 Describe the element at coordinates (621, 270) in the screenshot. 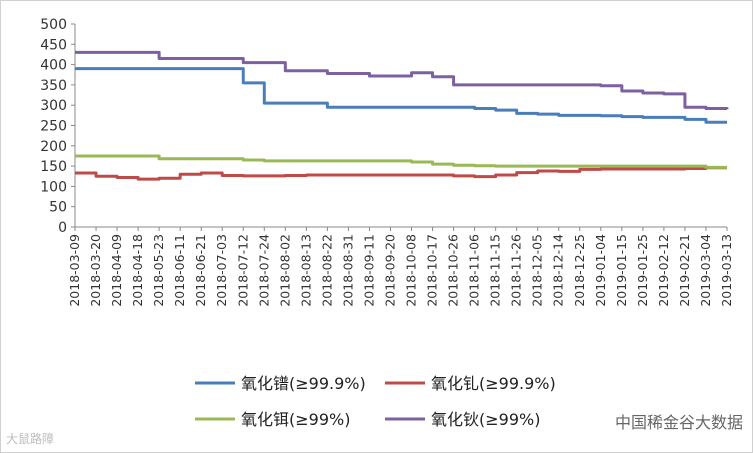

I see `x-tick-label: 2019-01-15` at that location.